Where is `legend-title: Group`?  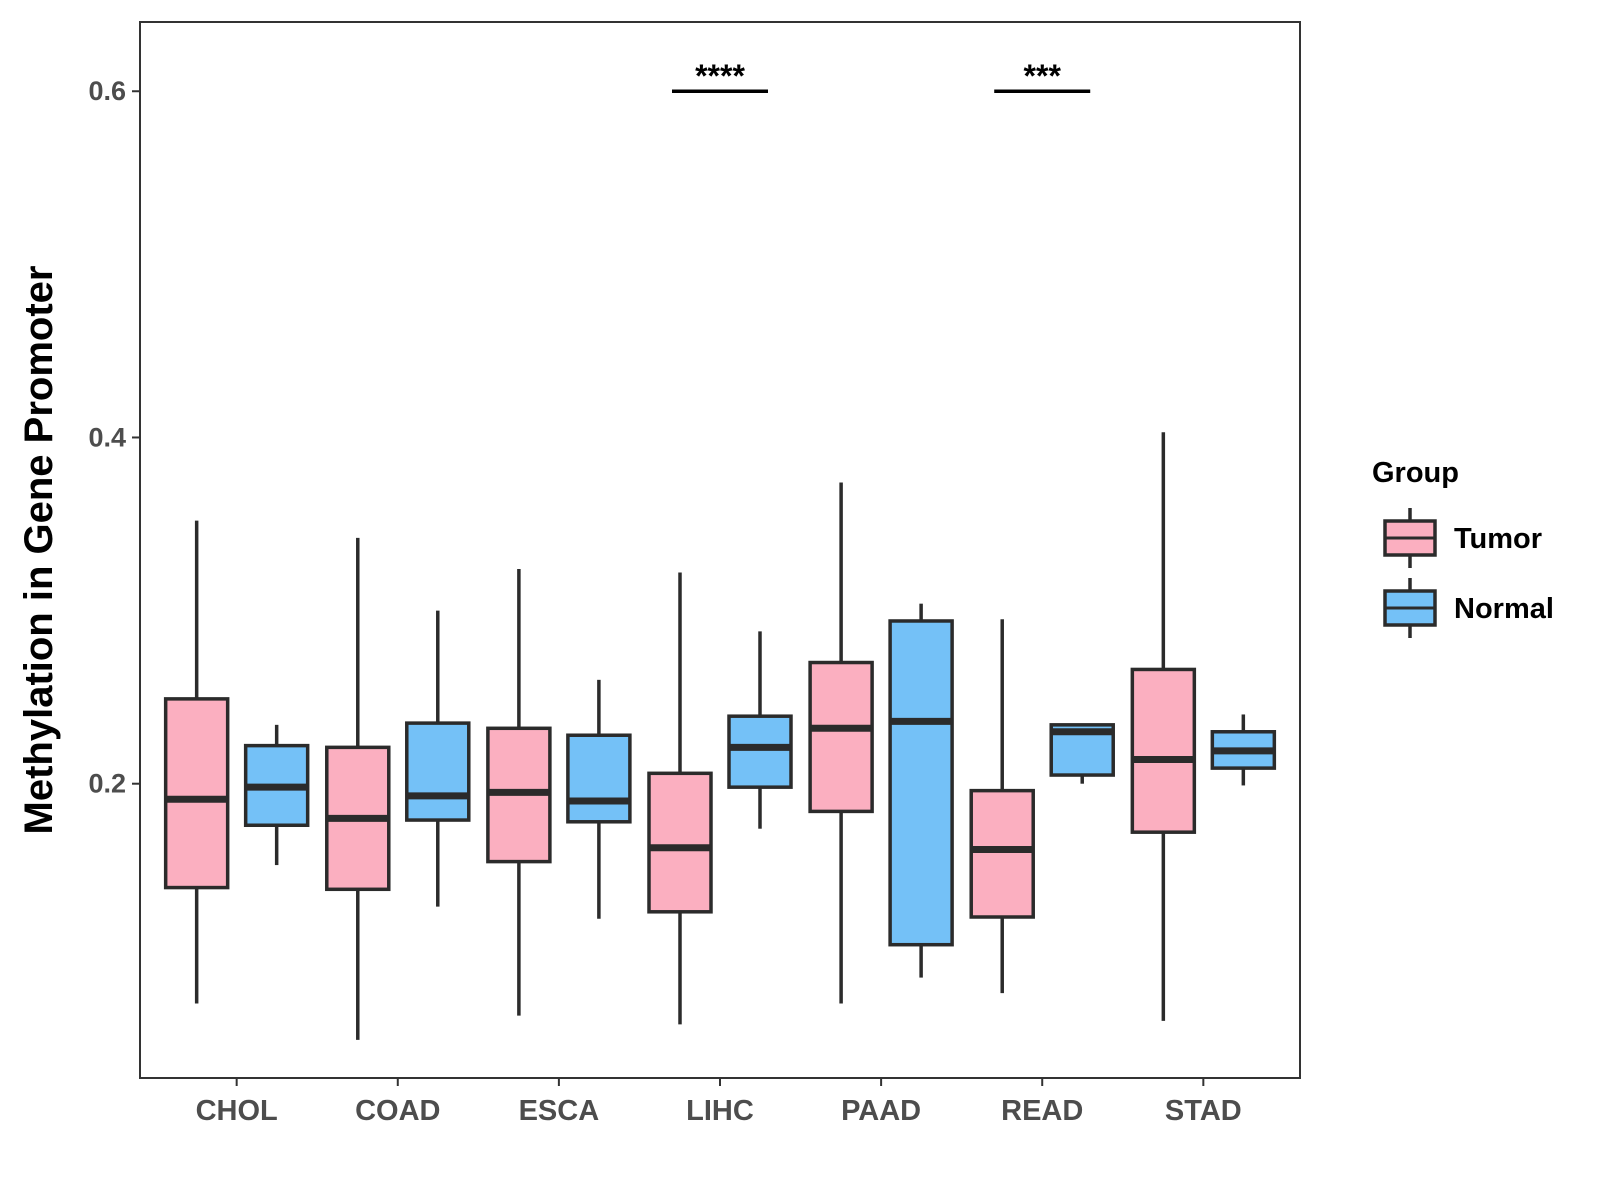 legend-title: Group is located at coordinates (1415, 473).